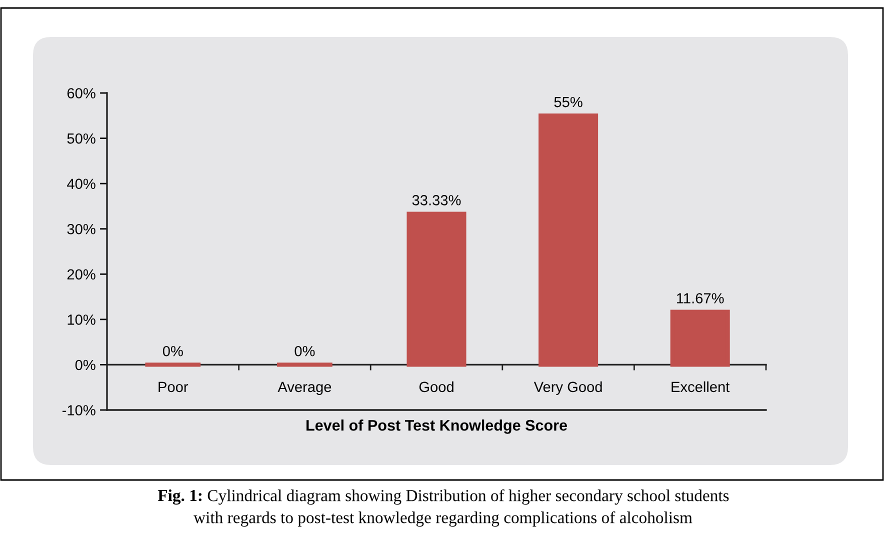  I want to click on data-label: 11.67%, so click(700, 298).